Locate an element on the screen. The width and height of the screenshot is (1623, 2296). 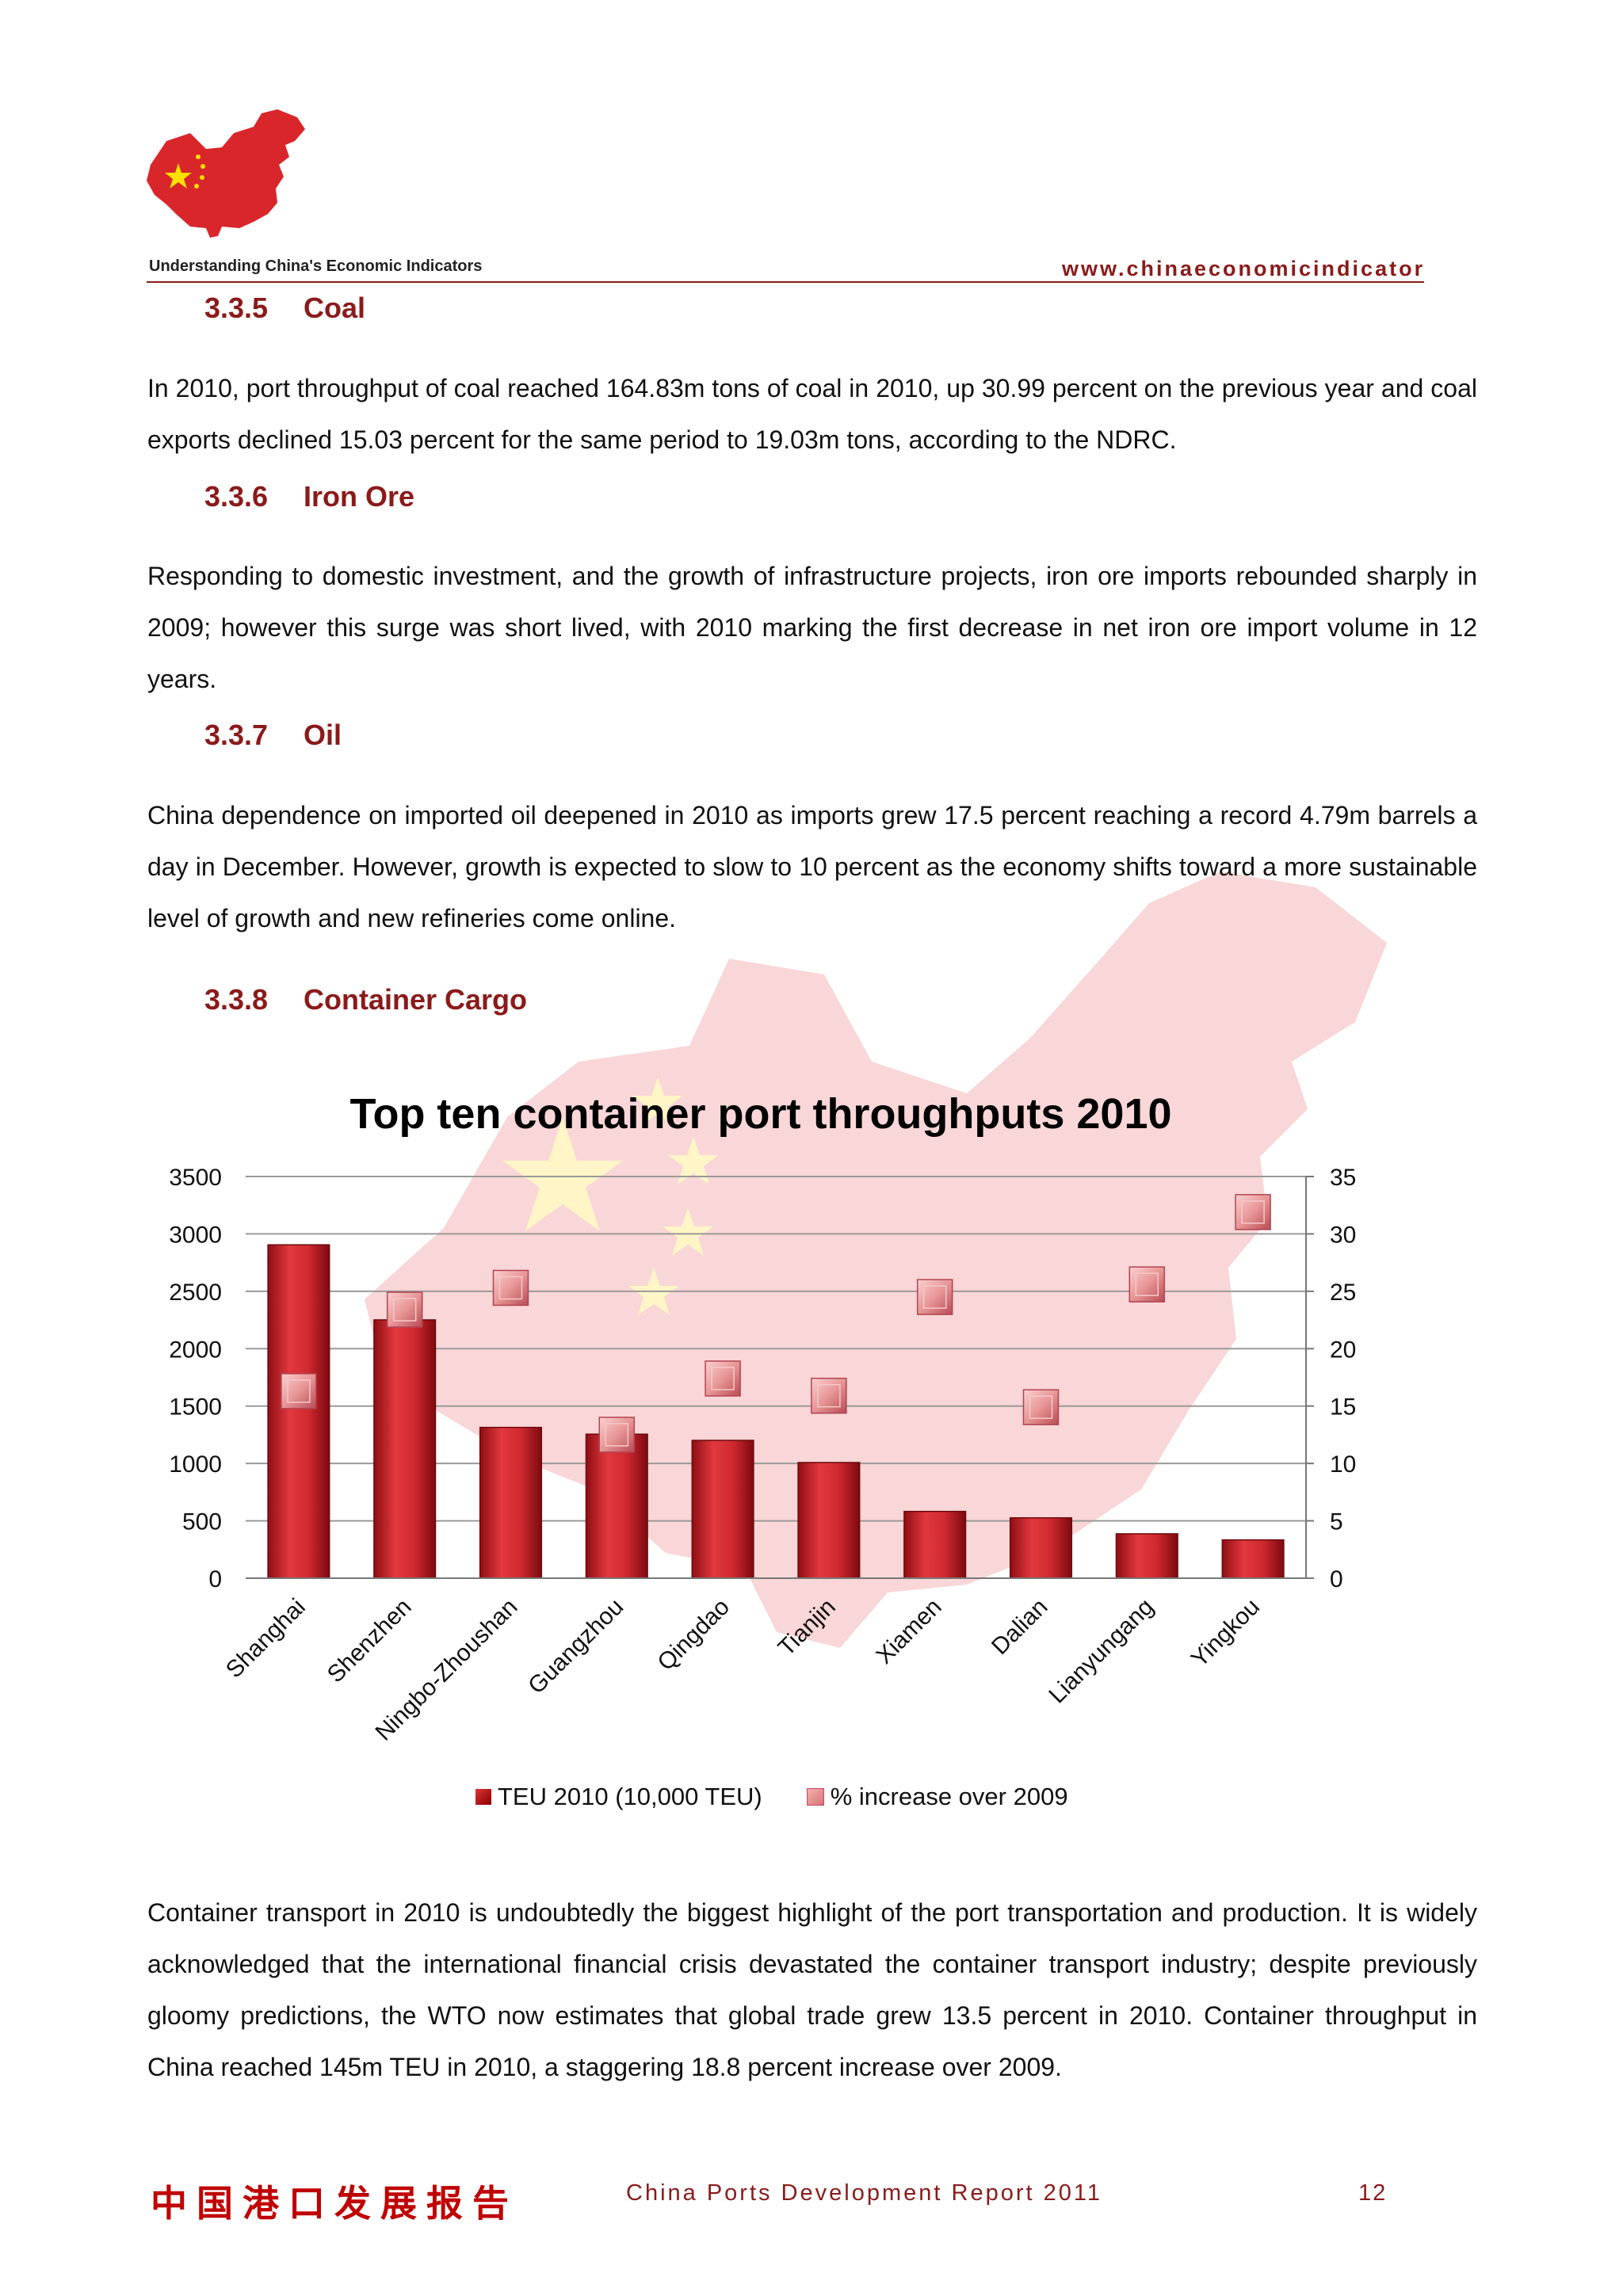
bar-teu-lianyungang is located at coordinates (1146, 1556).